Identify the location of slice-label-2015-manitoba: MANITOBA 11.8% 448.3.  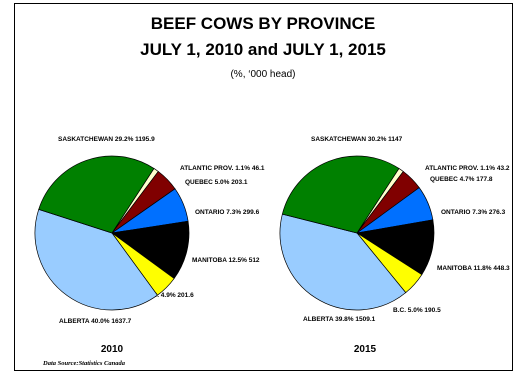
(473, 268).